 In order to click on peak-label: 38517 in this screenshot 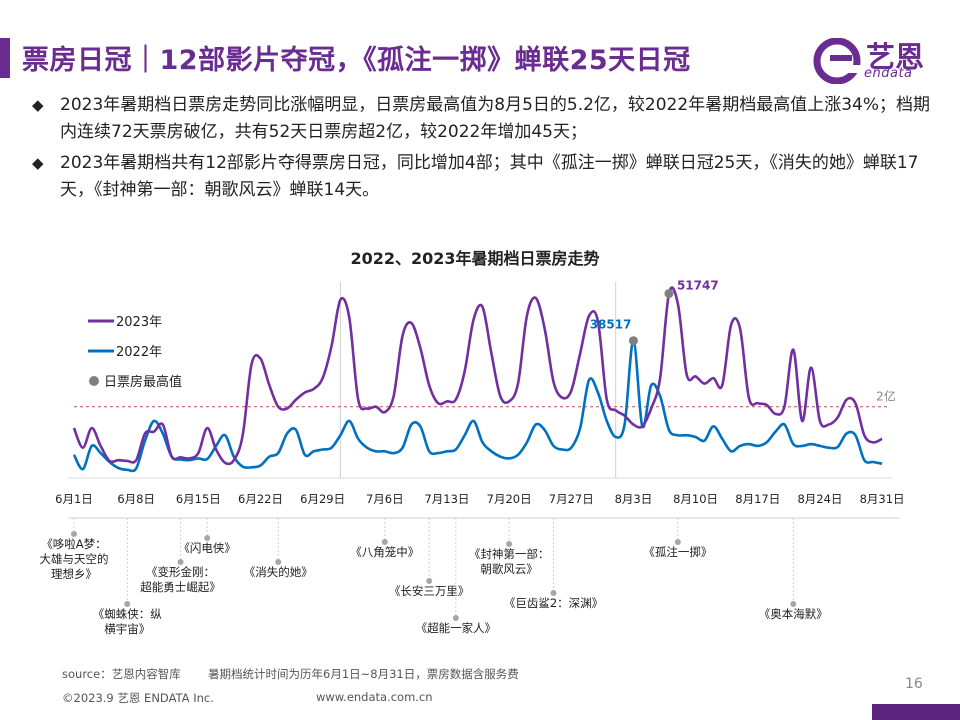, I will do `click(611, 325)`.